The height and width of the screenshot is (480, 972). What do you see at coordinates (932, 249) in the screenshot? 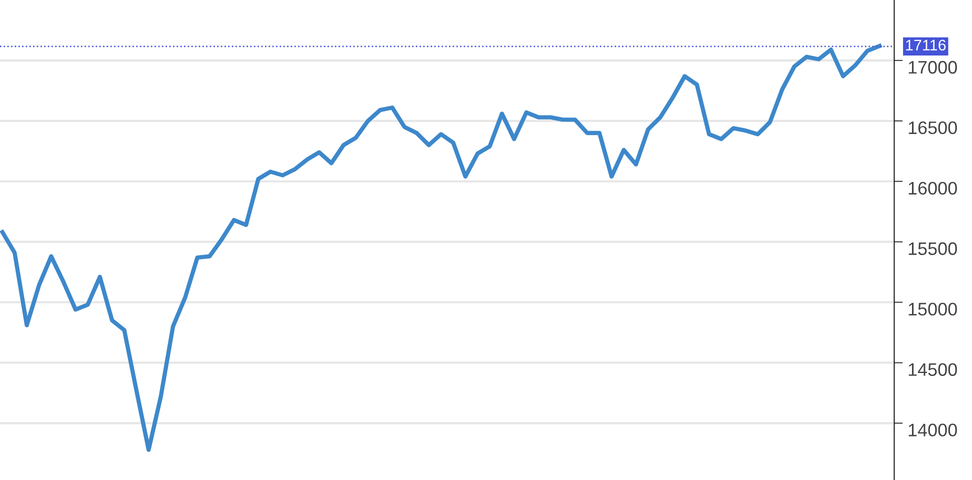
I see `y-tick-label: 15500` at bounding box center [932, 249].